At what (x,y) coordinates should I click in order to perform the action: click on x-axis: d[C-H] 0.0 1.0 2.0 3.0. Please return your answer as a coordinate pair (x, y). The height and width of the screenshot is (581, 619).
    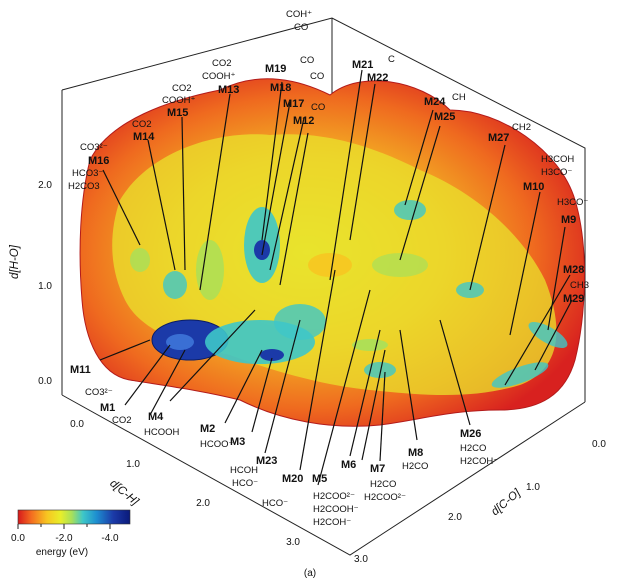
    Looking at the image, I should click on (185, 483).